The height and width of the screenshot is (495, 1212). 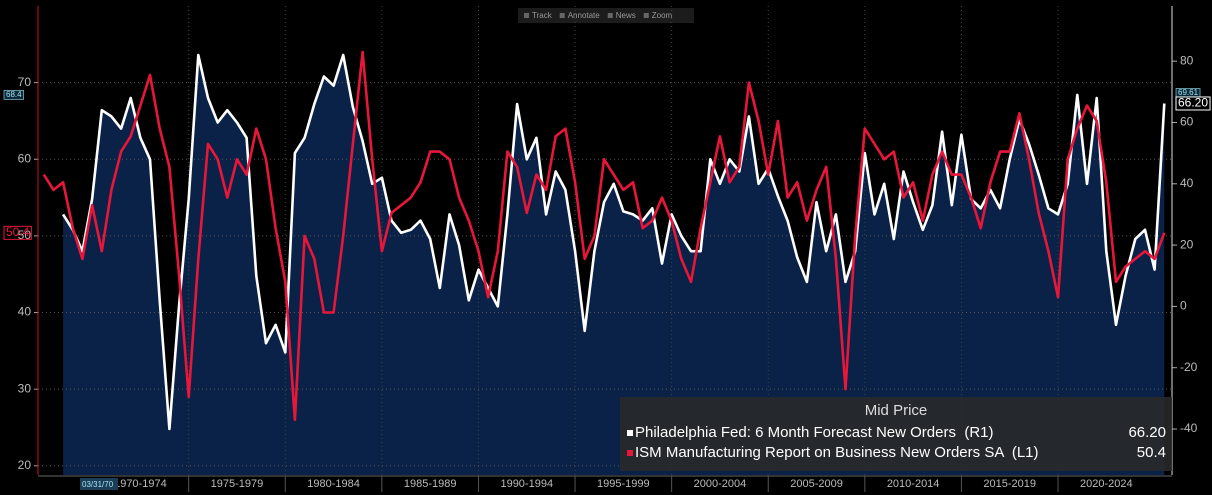 What do you see at coordinates (626, 15) in the screenshot?
I see `toolbar-button: News` at bounding box center [626, 15].